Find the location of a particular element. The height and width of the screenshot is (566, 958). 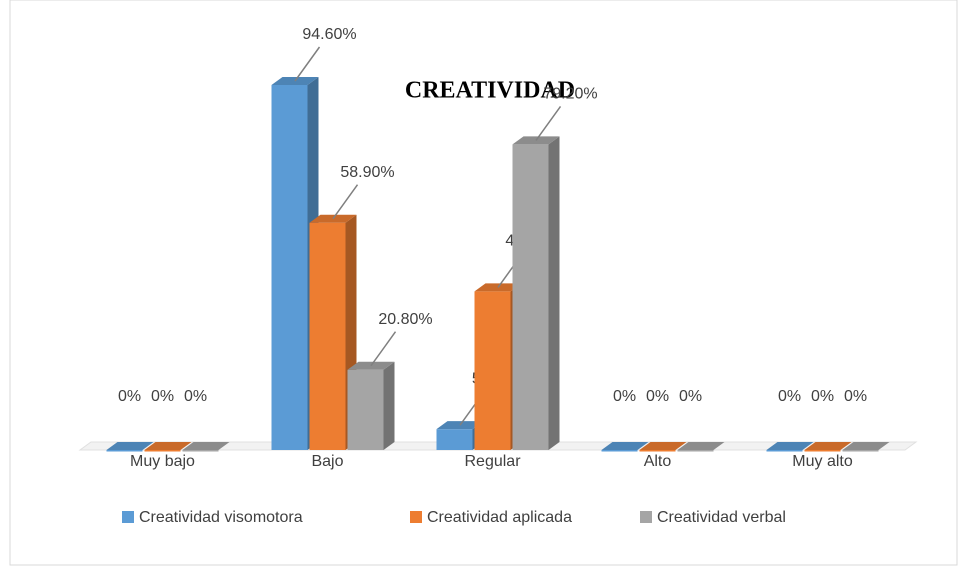

legend-label: Creatividad verbal is located at coordinates (721, 517).